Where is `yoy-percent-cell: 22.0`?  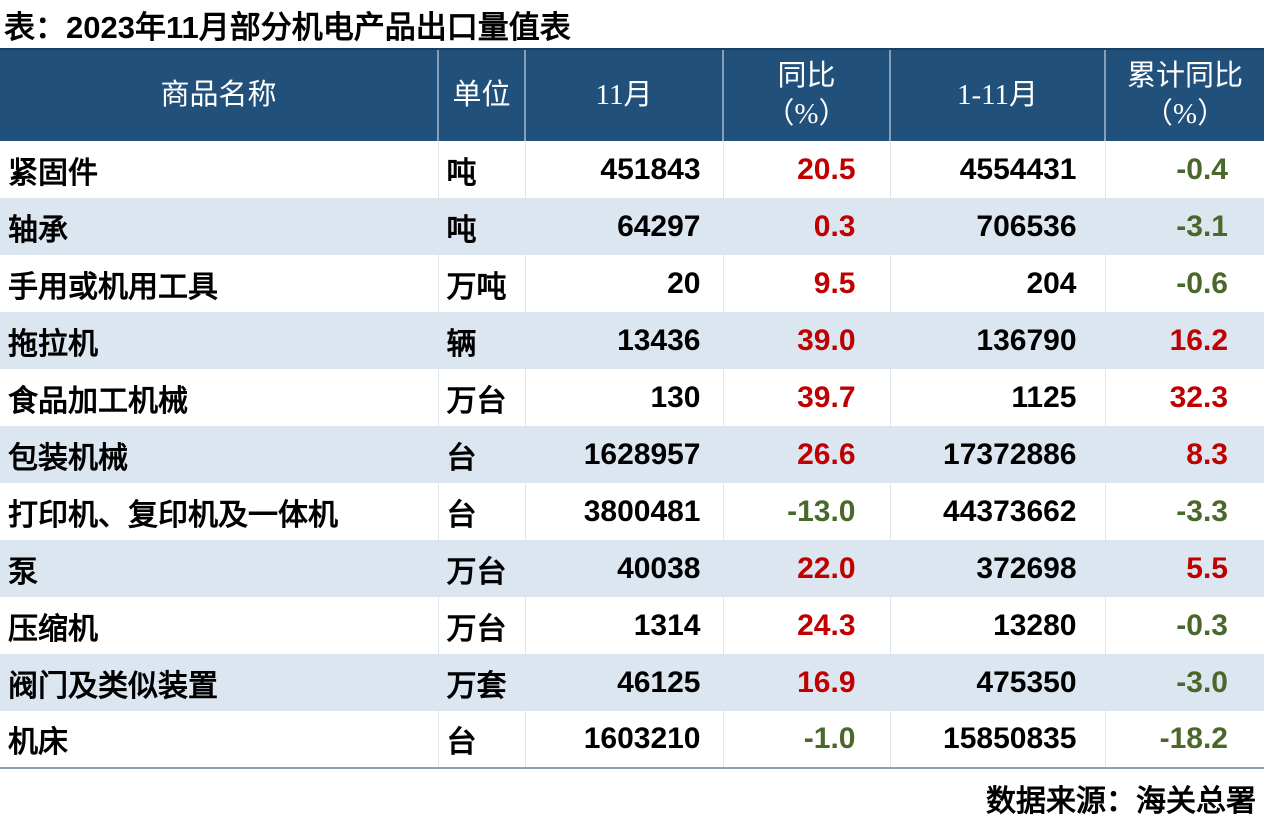 yoy-percent-cell: 22.0 is located at coordinates (806, 568).